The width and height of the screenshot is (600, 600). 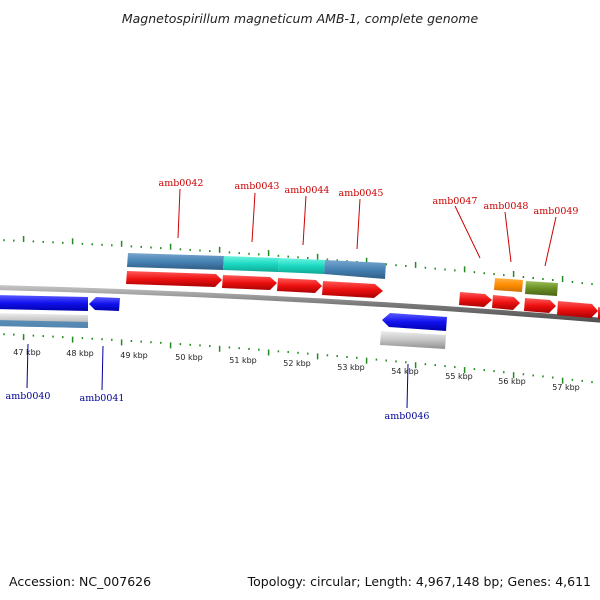 What do you see at coordinates (253, 217) in the screenshot?
I see `leader-line-amb0043` at bounding box center [253, 217].